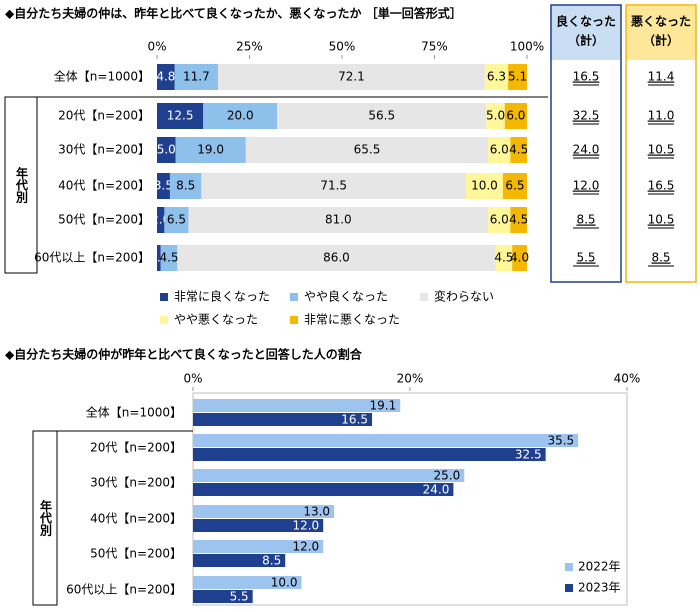  Describe the element at coordinates (527, 47) in the screenshot. I see `x-tick-label: 100%` at that location.